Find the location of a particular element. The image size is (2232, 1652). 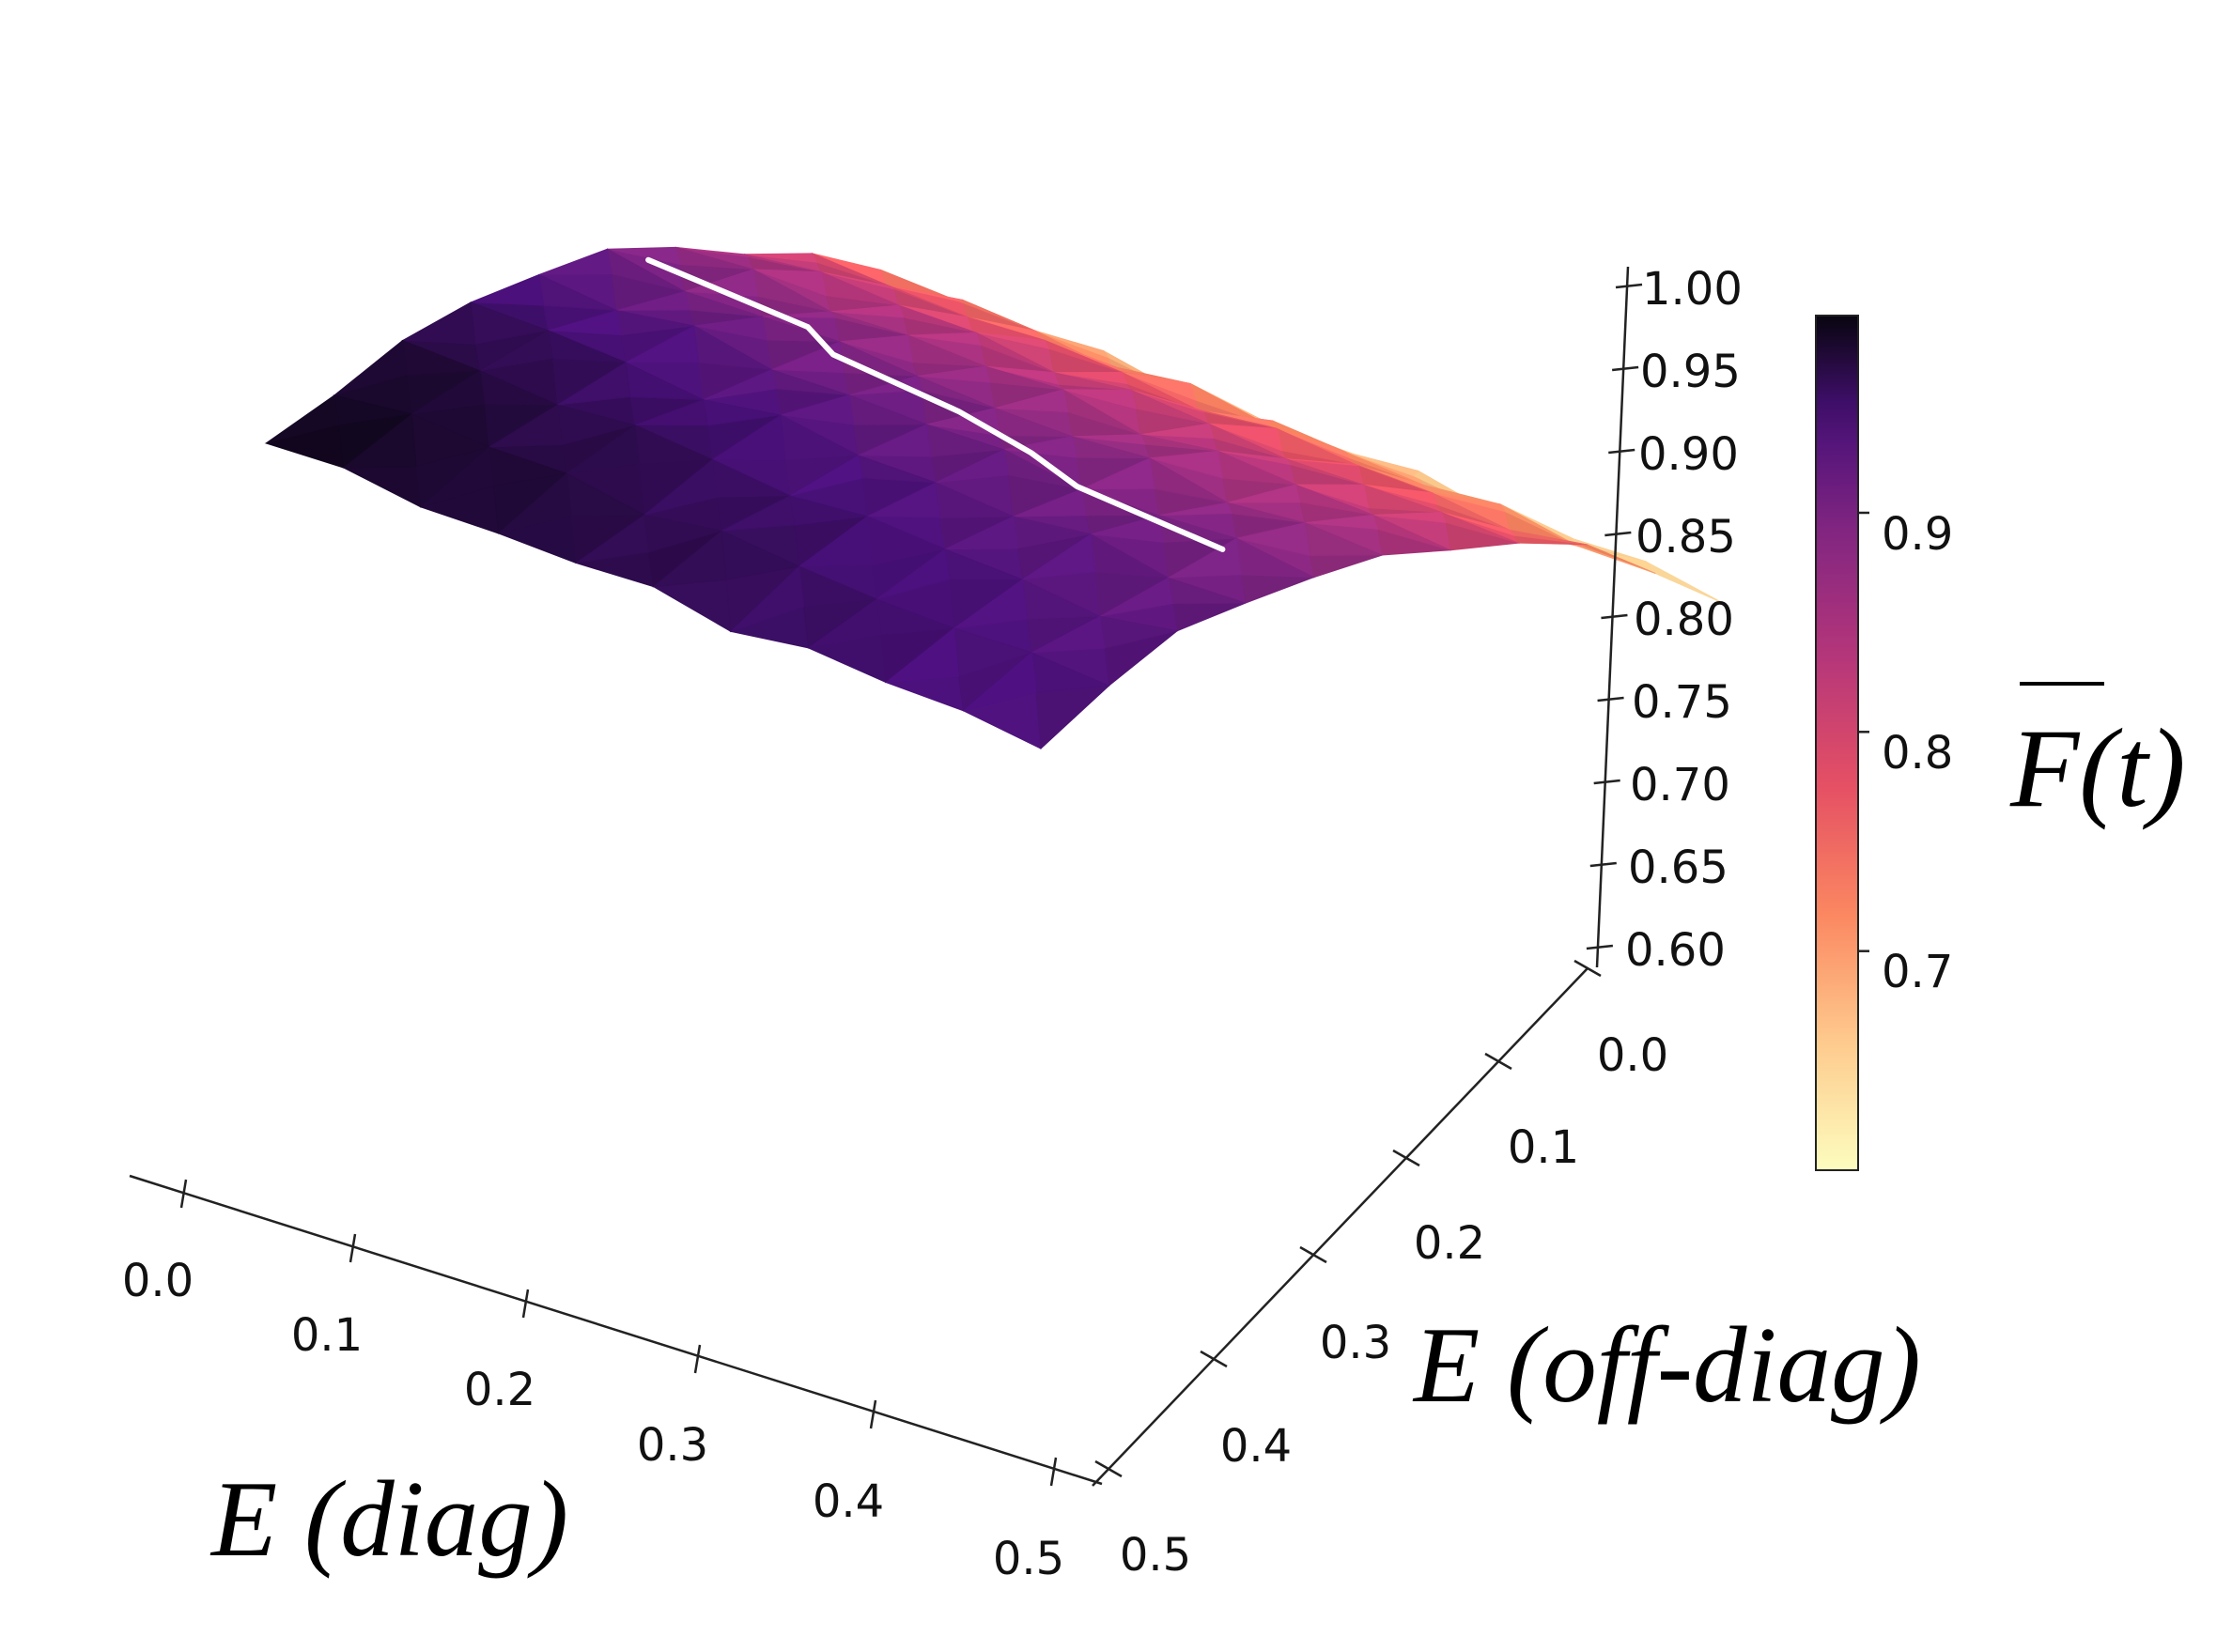

z-tick-label-4: 0.80 is located at coordinates (1684, 620).